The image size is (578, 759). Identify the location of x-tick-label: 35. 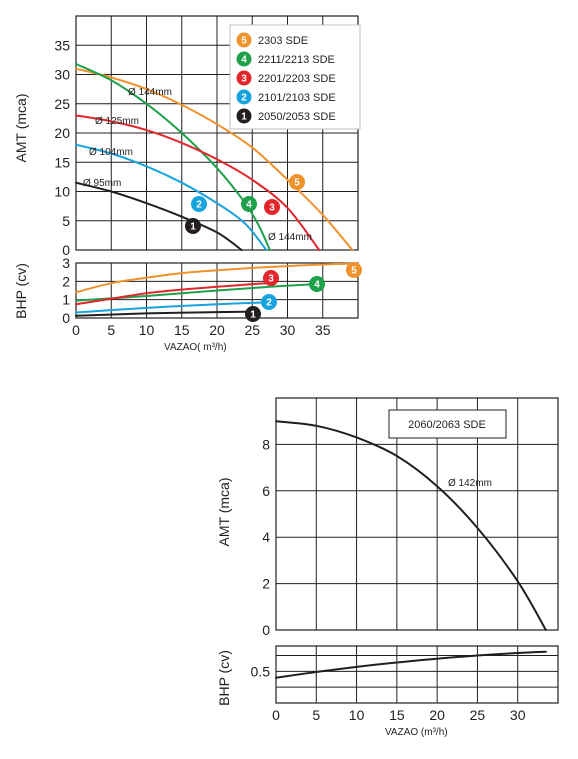
(323, 330).